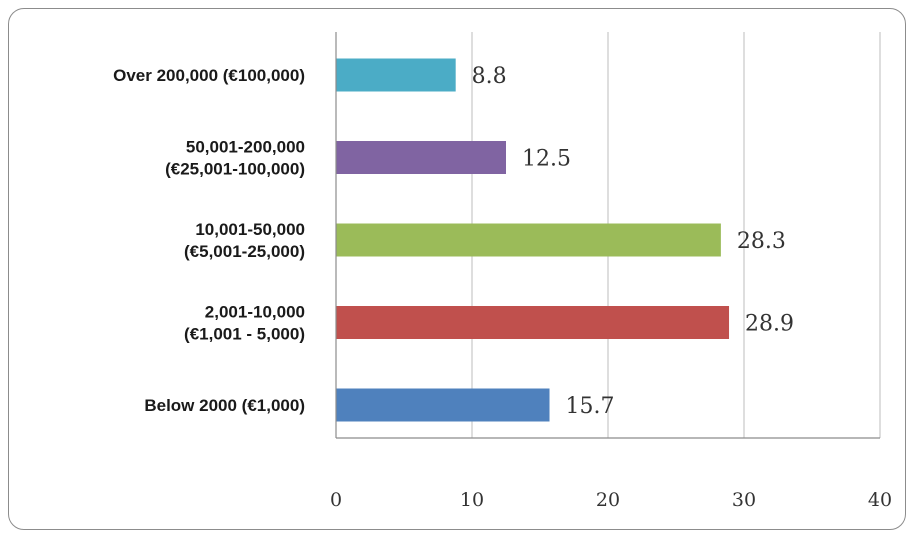 This screenshot has height=540, width=917. Describe the element at coordinates (546, 159) in the screenshot. I see `bar-value-label: 12.5` at that location.